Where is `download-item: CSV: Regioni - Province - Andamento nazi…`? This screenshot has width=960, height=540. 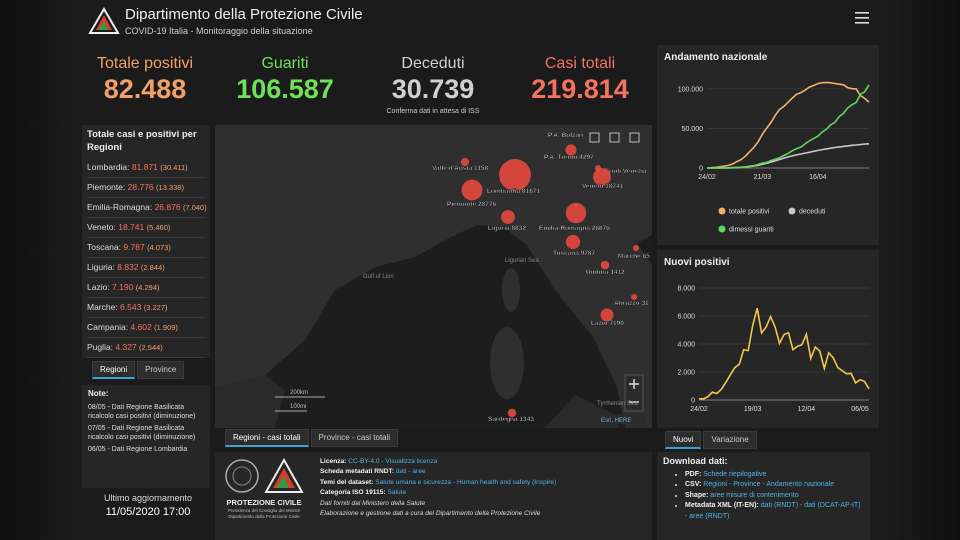 download-item: CSV: Regioni - Province - Andamento nazi… is located at coordinates (774, 485).